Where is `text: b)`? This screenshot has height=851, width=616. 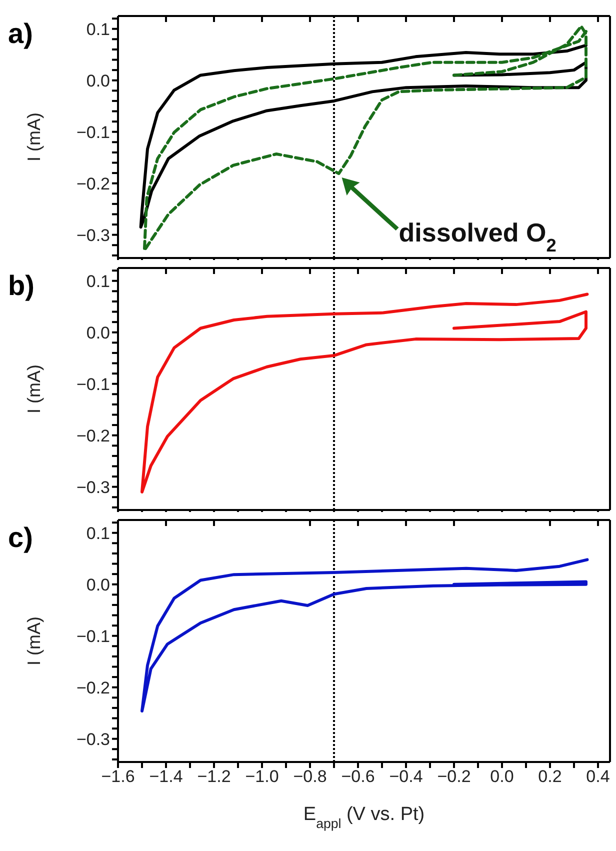 text: b) is located at coordinates (21, 286).